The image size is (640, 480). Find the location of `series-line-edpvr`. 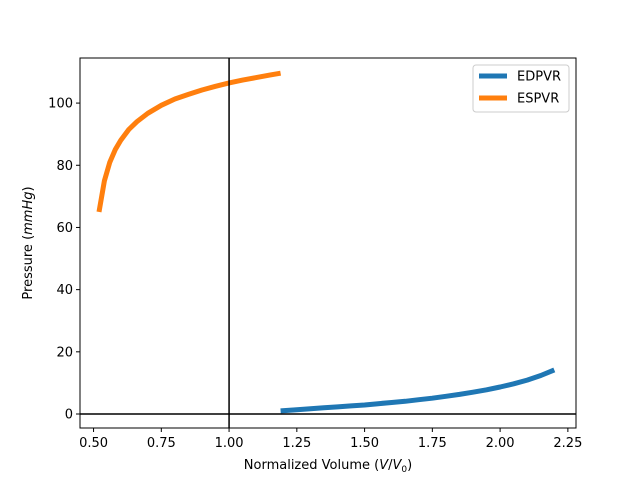

series-line-edpvr is located at coordinates (418, 390).